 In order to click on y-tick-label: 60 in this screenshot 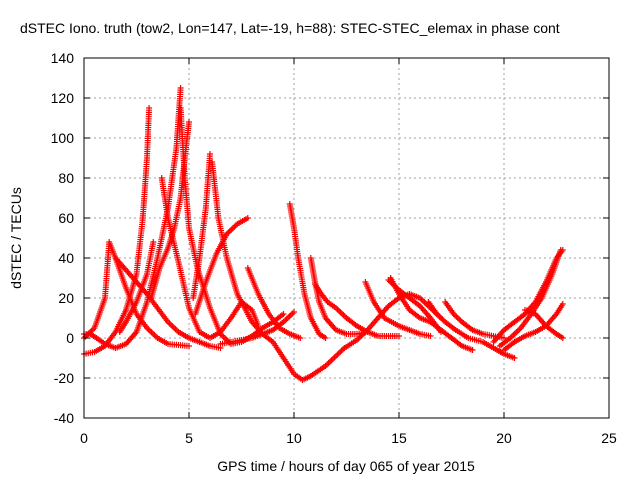, I will do `click(66, 218)`.